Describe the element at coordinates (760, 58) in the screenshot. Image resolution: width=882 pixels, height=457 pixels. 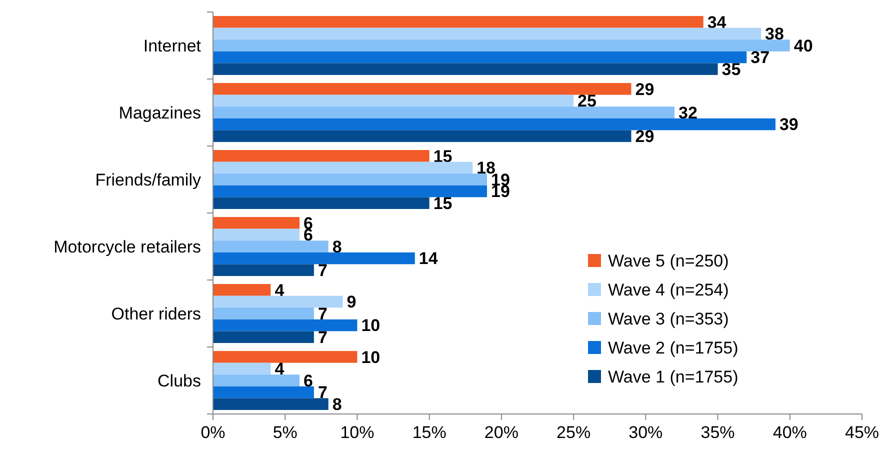
I see `data-label: 37` at that location.